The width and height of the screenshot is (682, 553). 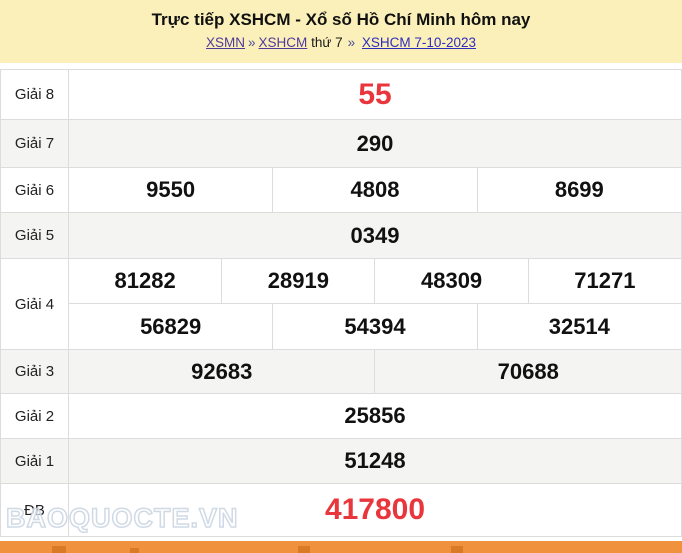 I want to click on prize-value: 4808, so click(x=375, y=190).